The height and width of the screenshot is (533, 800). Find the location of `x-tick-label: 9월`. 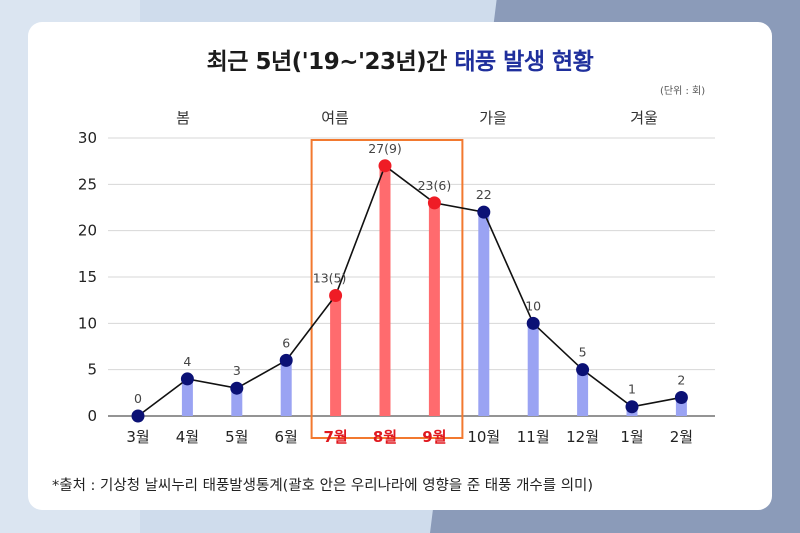

x-tick-label: 9월 is located at coordinates (434, 437).